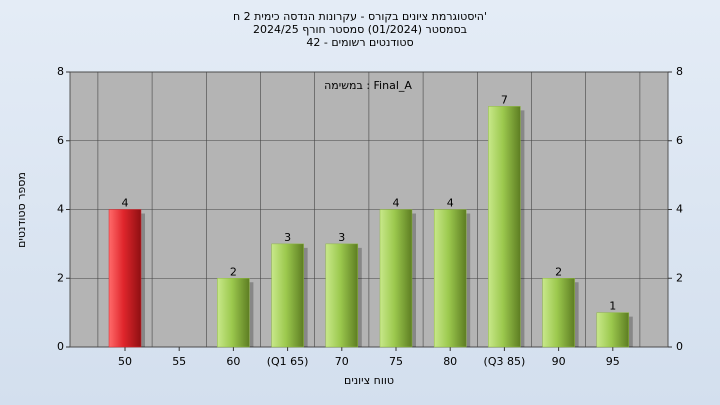 This screenshot has height=405, width=720. What do you see at coordinates (369, 380) in the screenshot?
I see `x-axis-label: טווח ציונים` at bounding box center [369, 380].